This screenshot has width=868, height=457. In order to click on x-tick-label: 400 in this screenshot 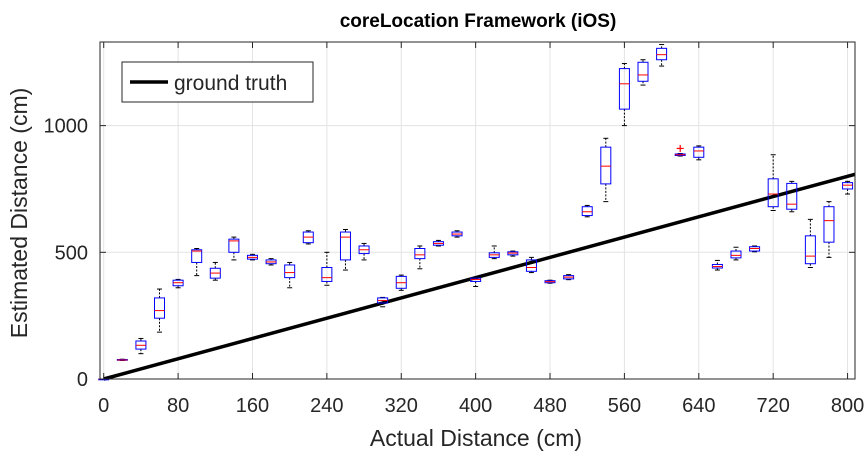, I will do `click(475, 406)`.